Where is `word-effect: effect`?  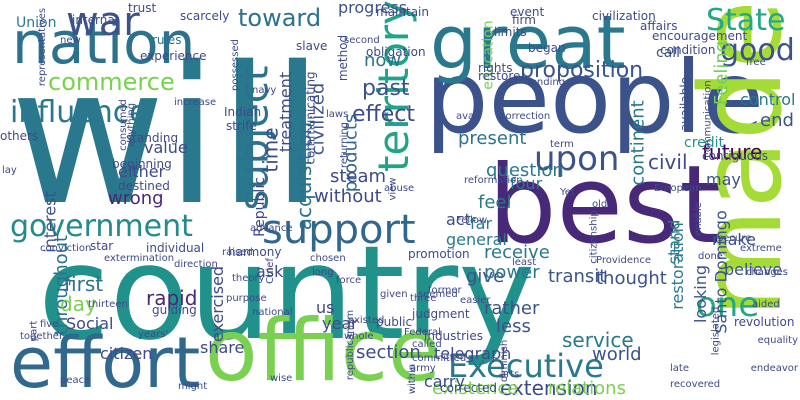
word-effect: effect is located at coordinates (383, 114).